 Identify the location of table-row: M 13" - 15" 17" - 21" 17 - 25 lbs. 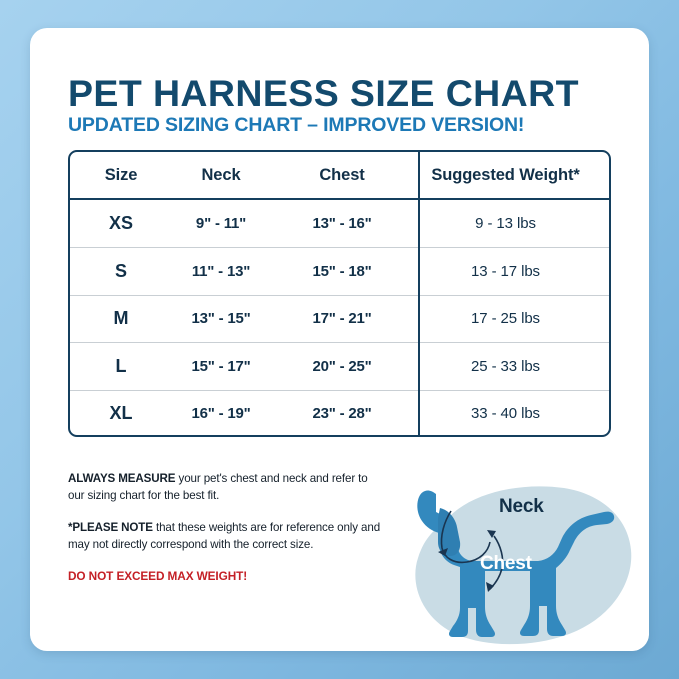
(339, 318).